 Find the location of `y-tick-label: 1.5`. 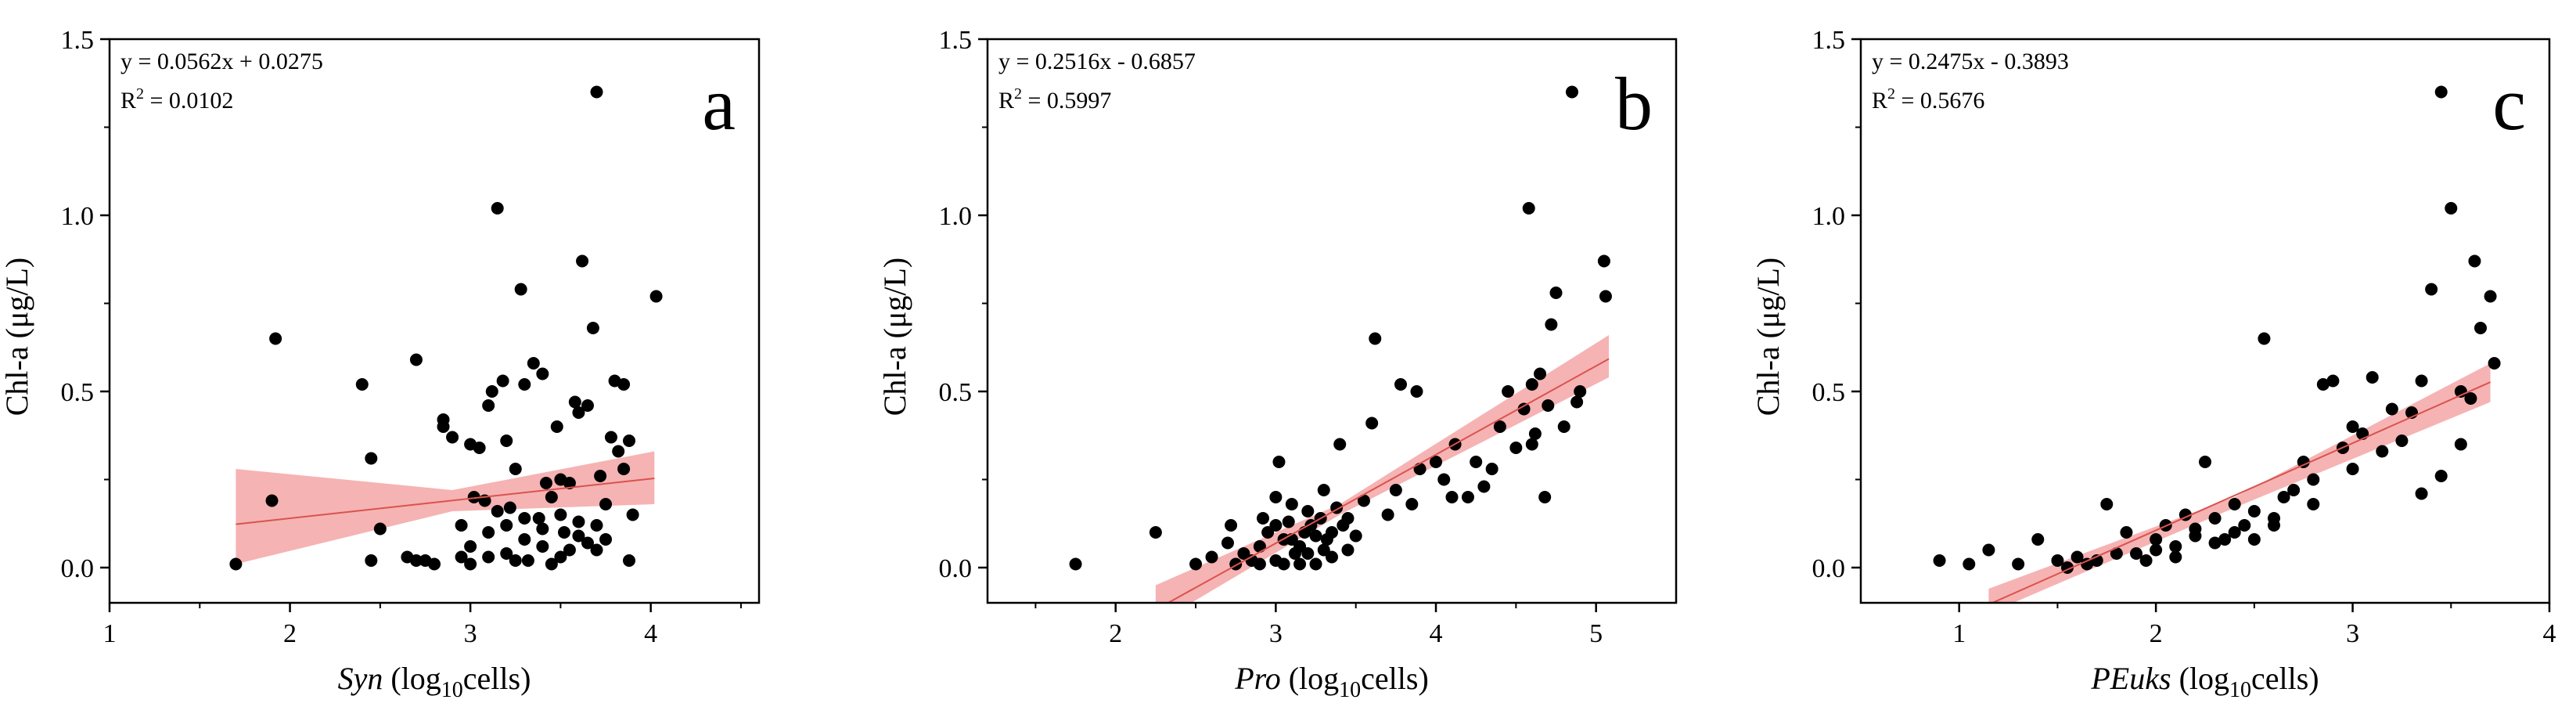

y-tick-label: 1.5 is located at coordinates (1829, 40).